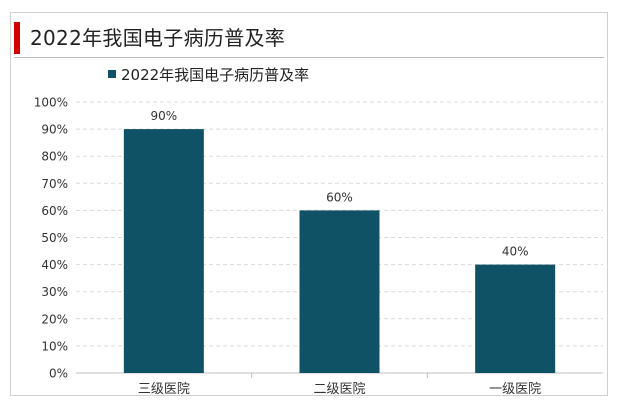  Describe the element at coordinates (339, 197) in the screenshot. I see `data-label: 60%` at that location.